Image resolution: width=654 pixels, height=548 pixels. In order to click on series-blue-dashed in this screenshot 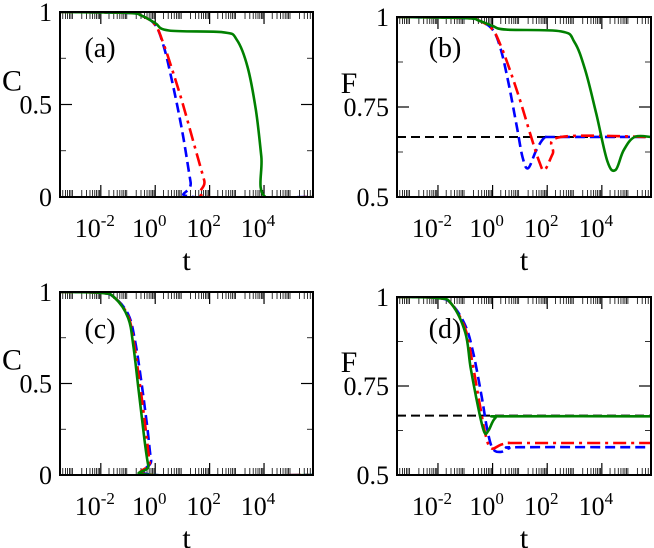, I will do `click(524, 375)`.